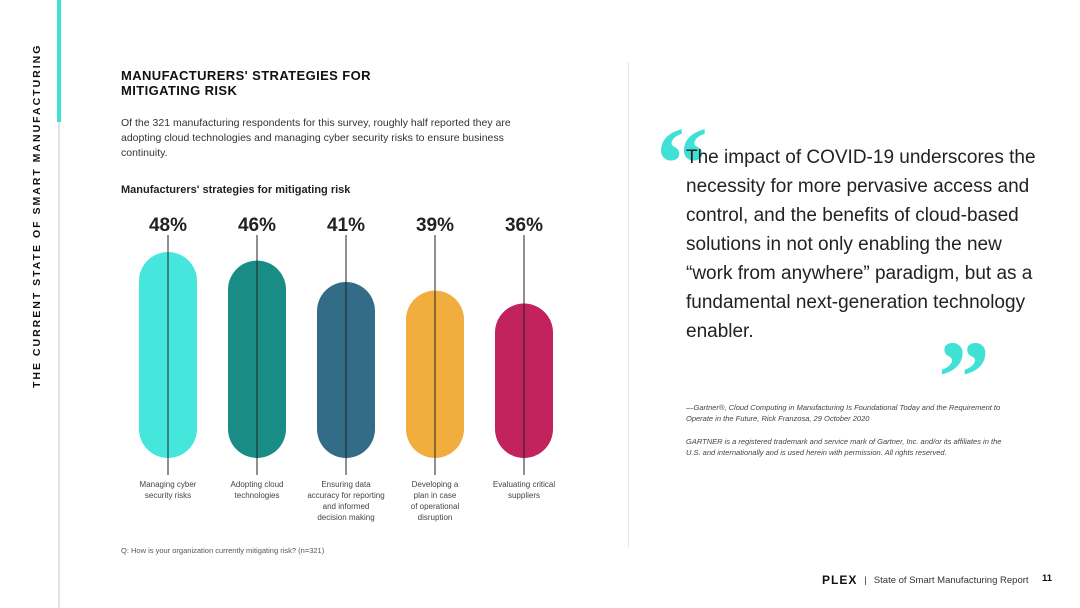 Image resolution: width=1080 pixels, height=608 pixels. What do you see at coordinates (168, 490) in the screenshot?
I see `category-label-1: Managing cyber security risks` at bounding box center [168, 490].